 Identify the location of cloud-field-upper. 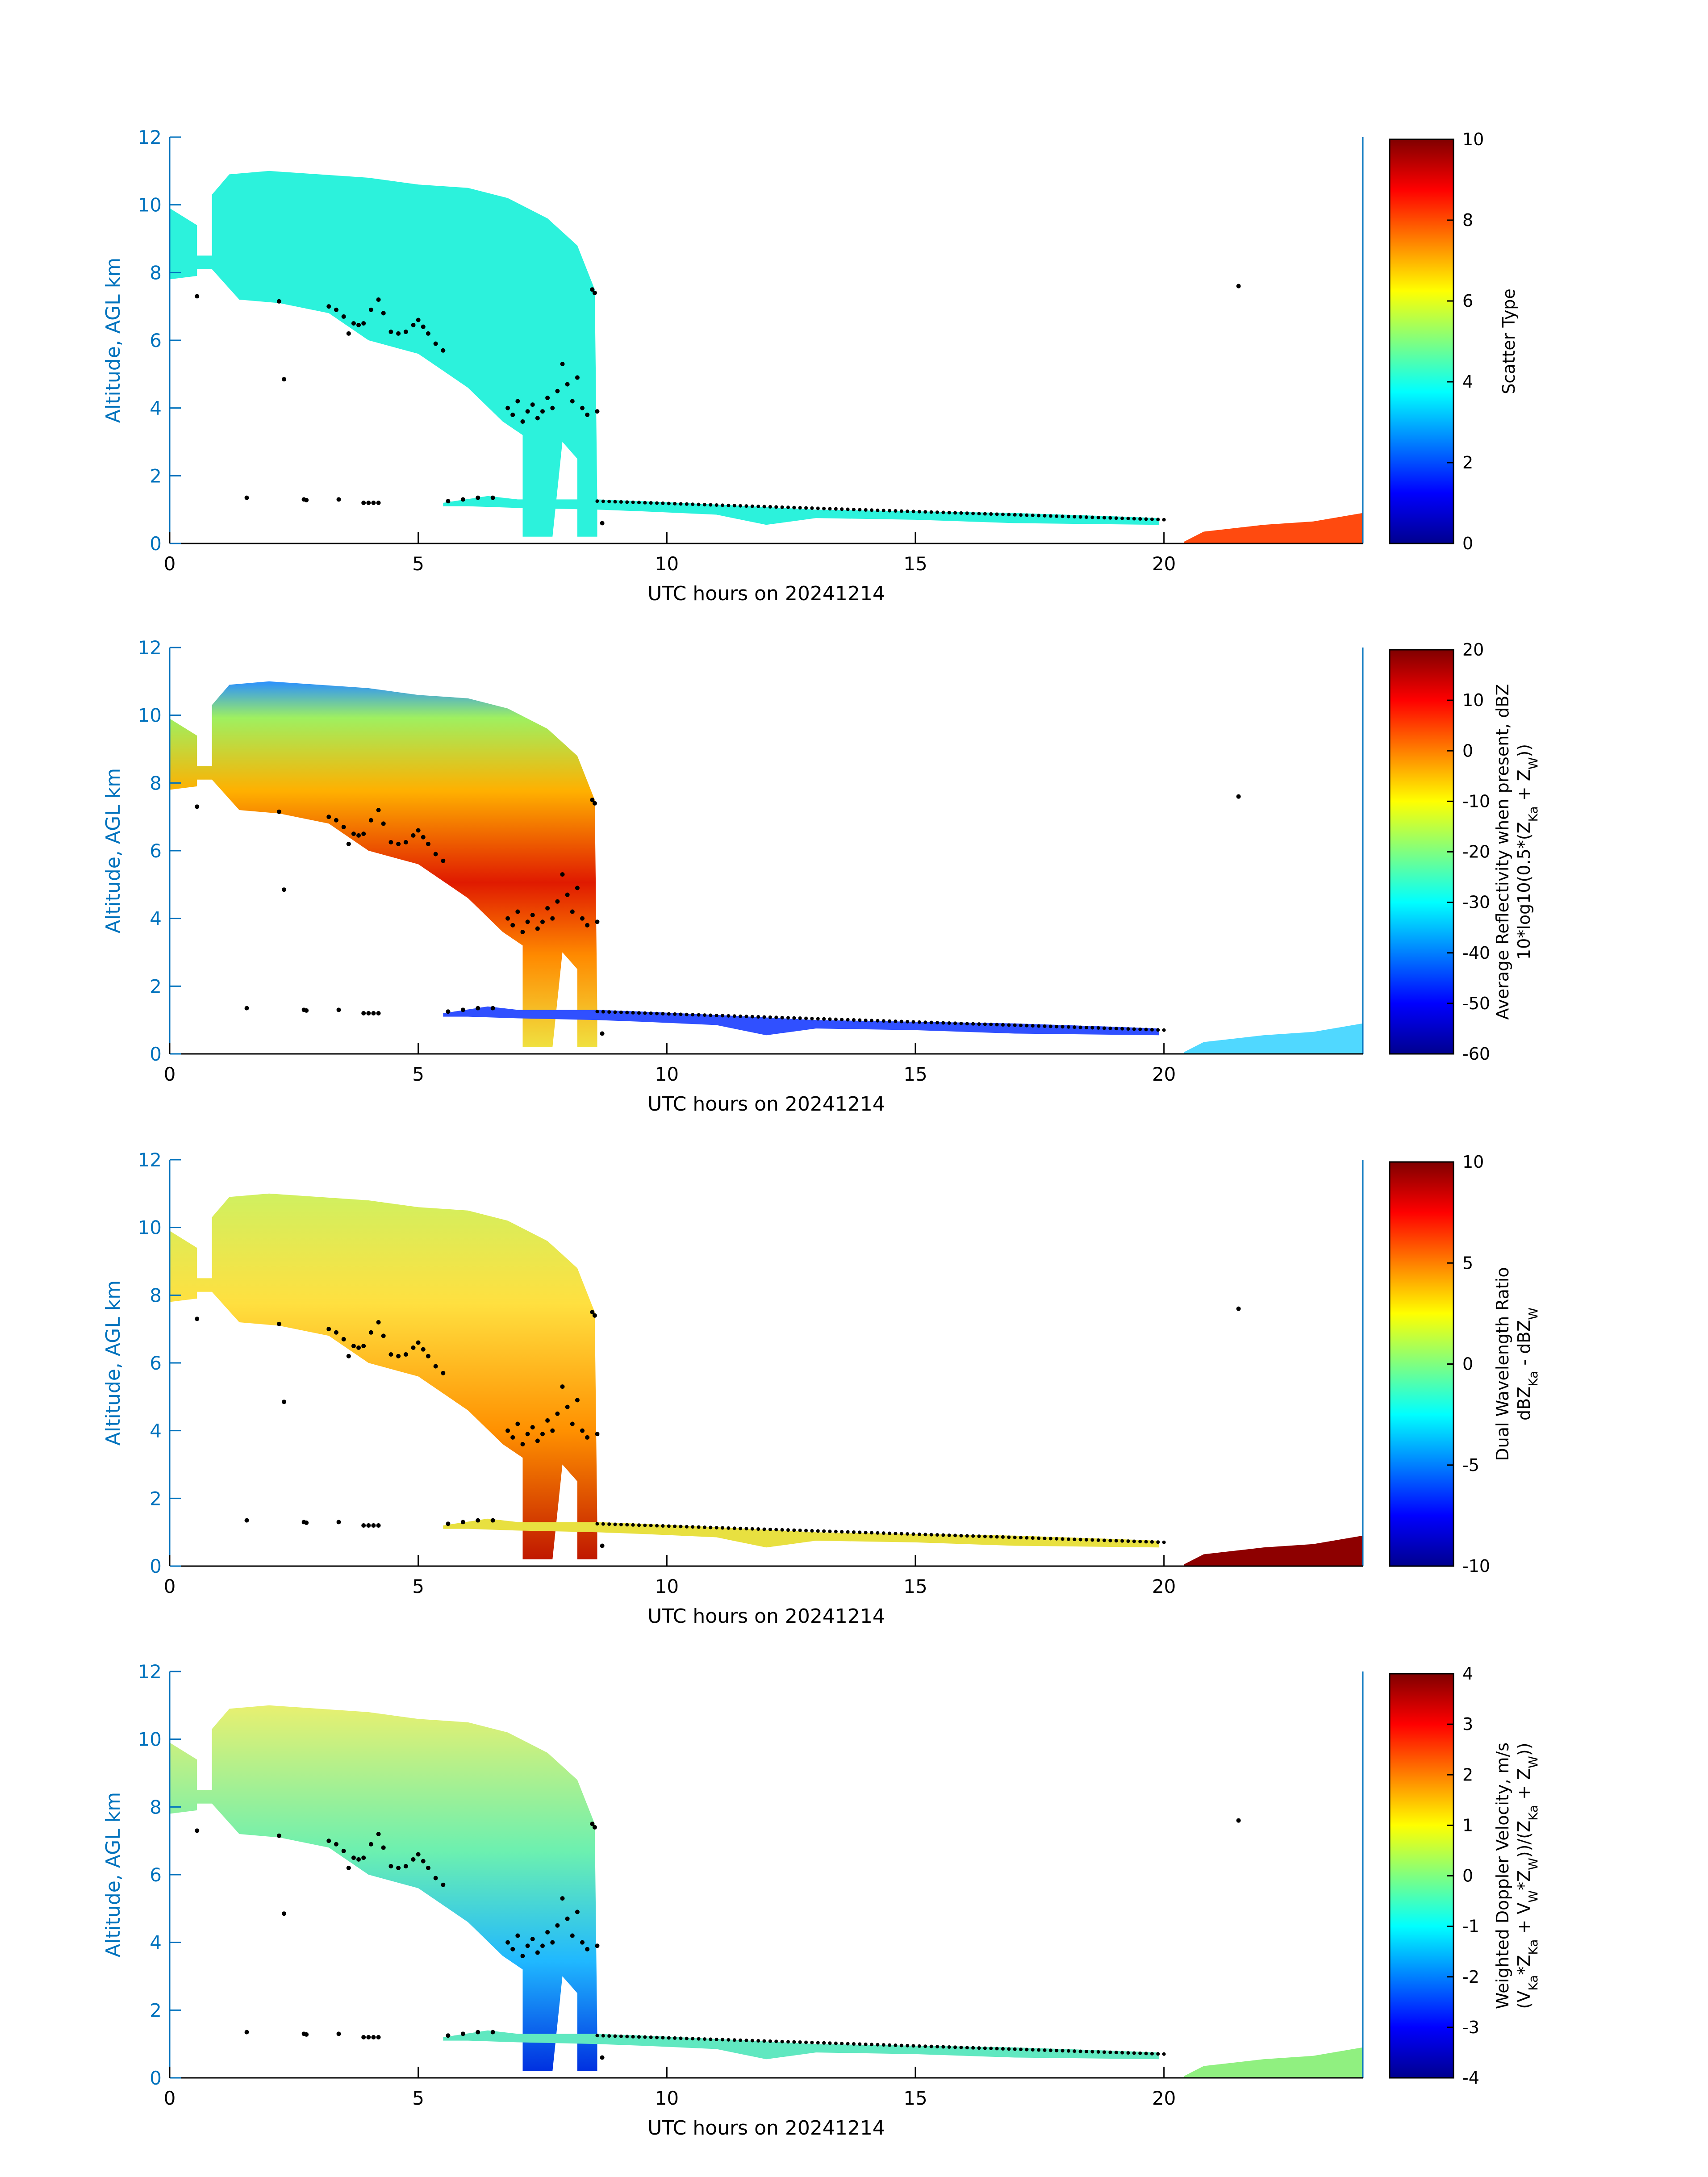
(383, 1888).